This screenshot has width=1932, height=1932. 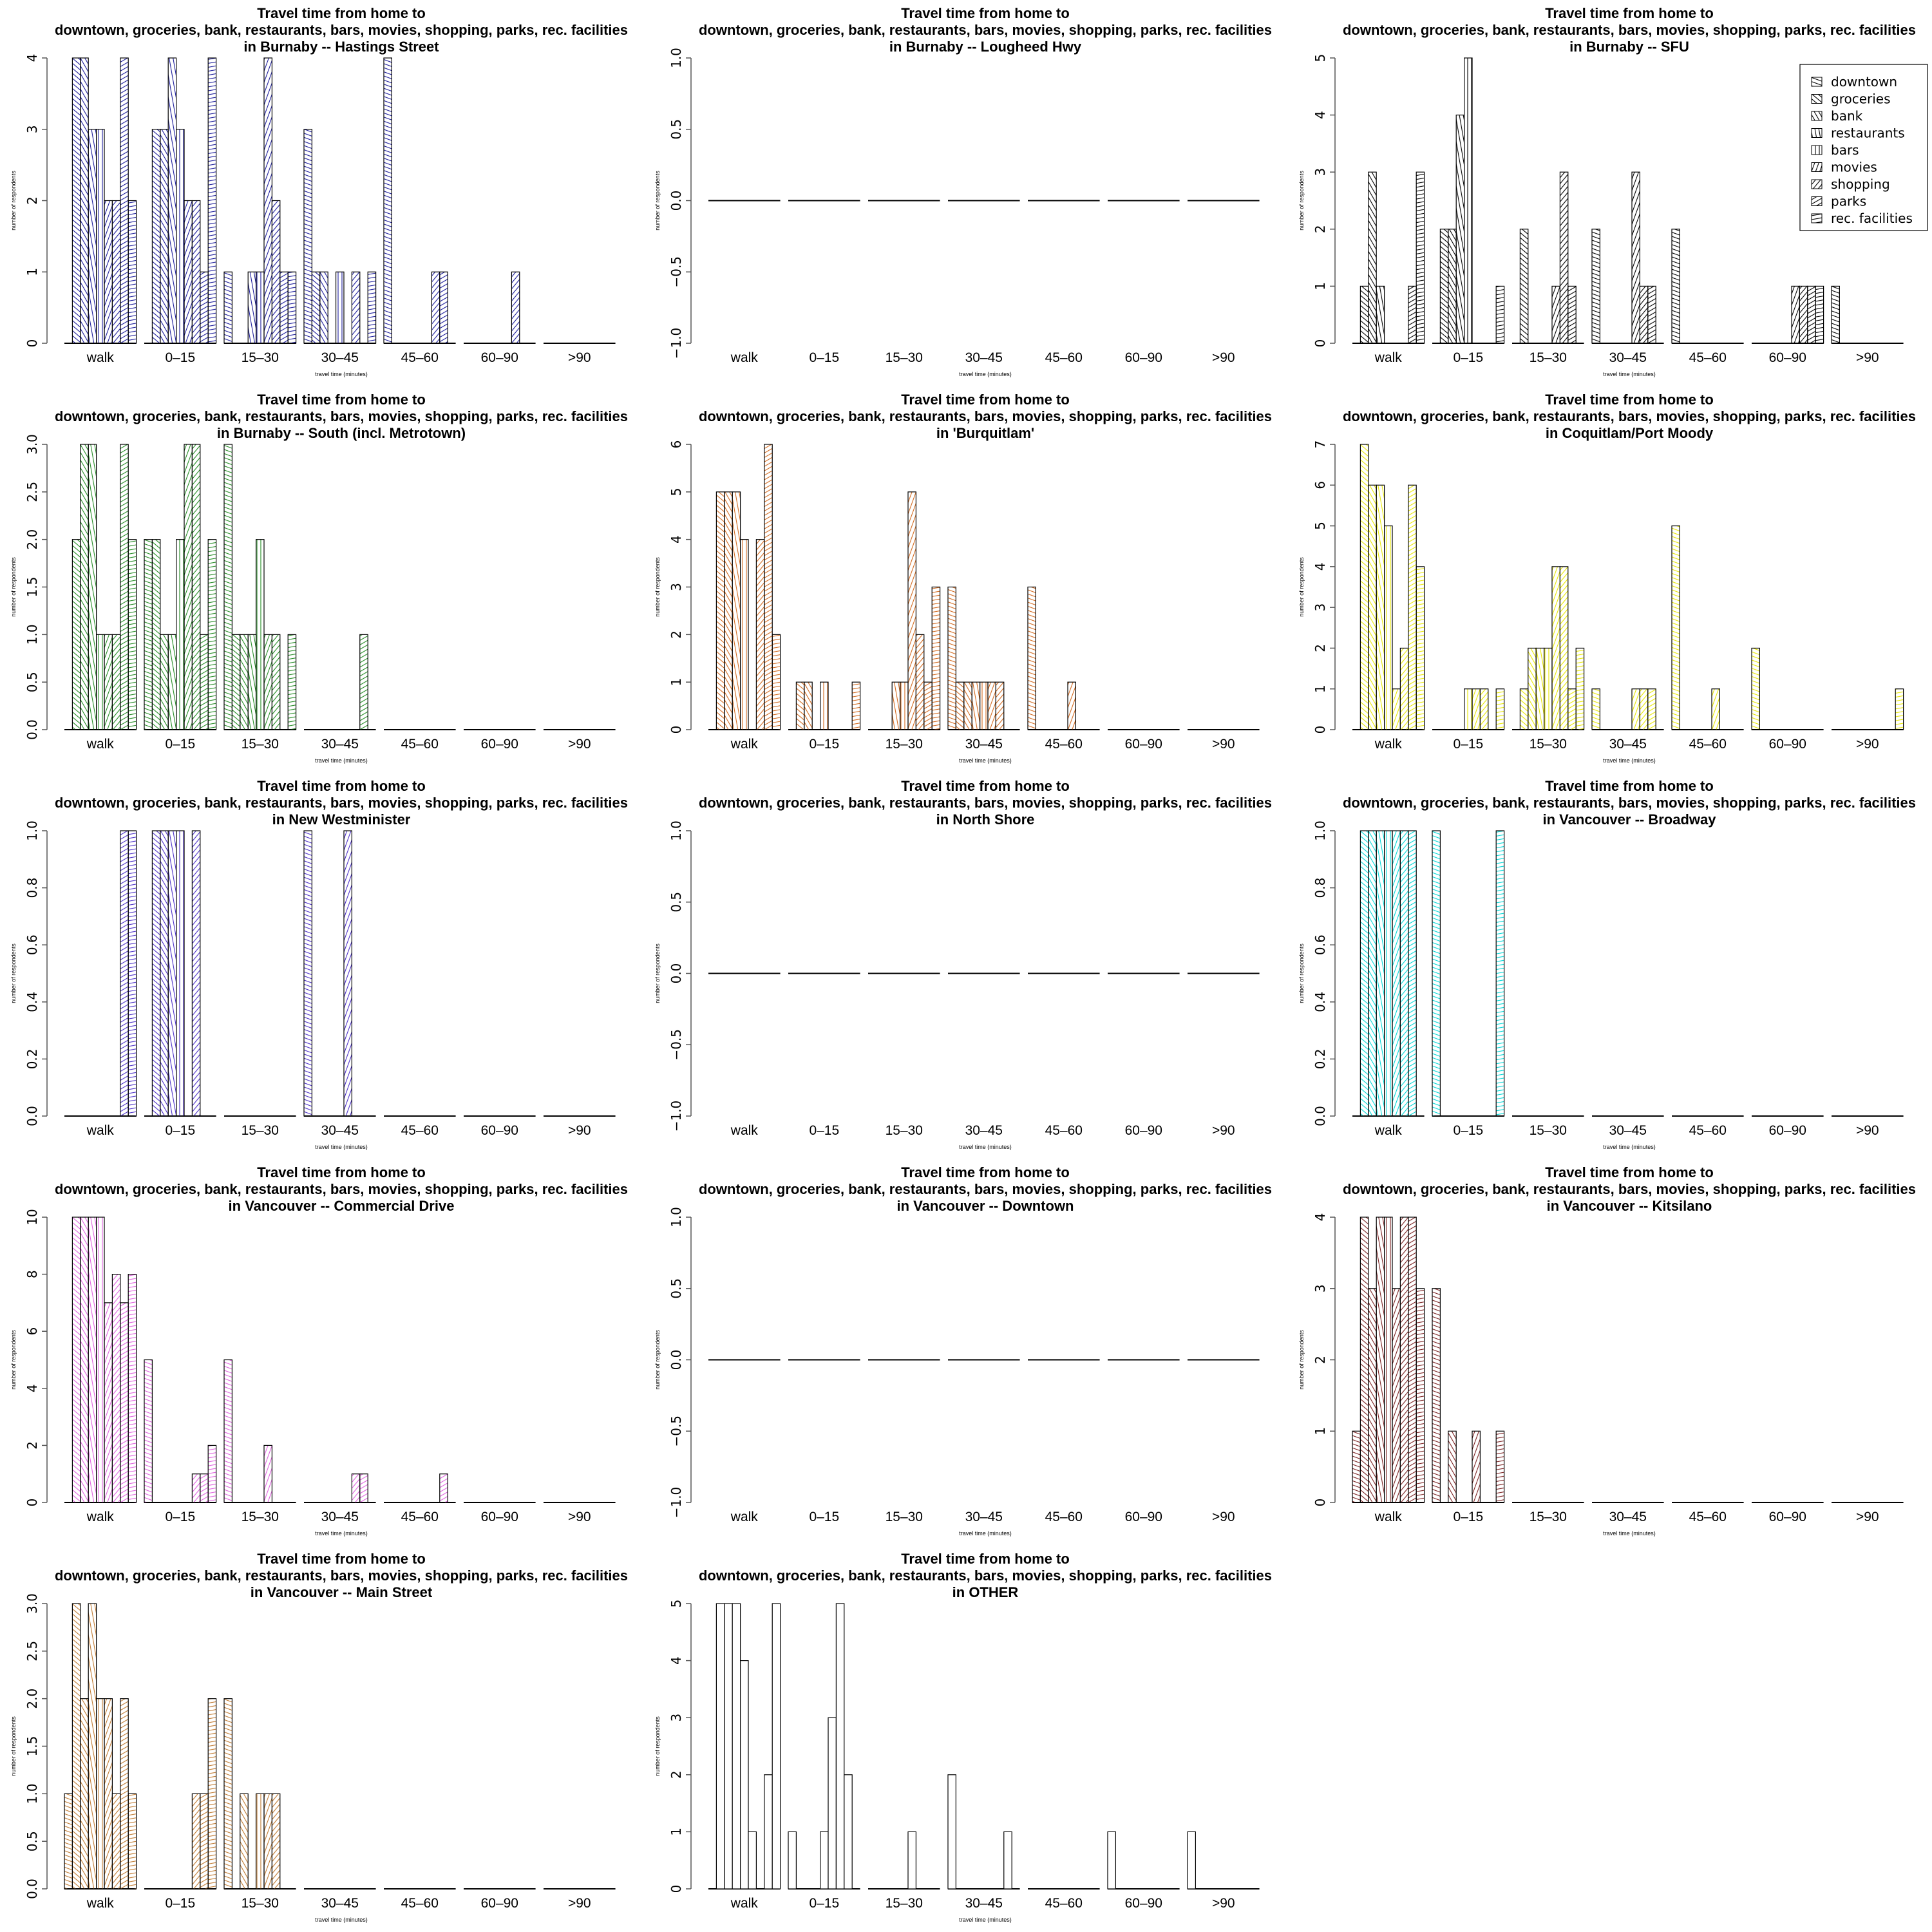 What do you see at coordinates (676, 1604) in the screenshot?
I see `y-tick-label: 5` at bounding box center [676, 1604].